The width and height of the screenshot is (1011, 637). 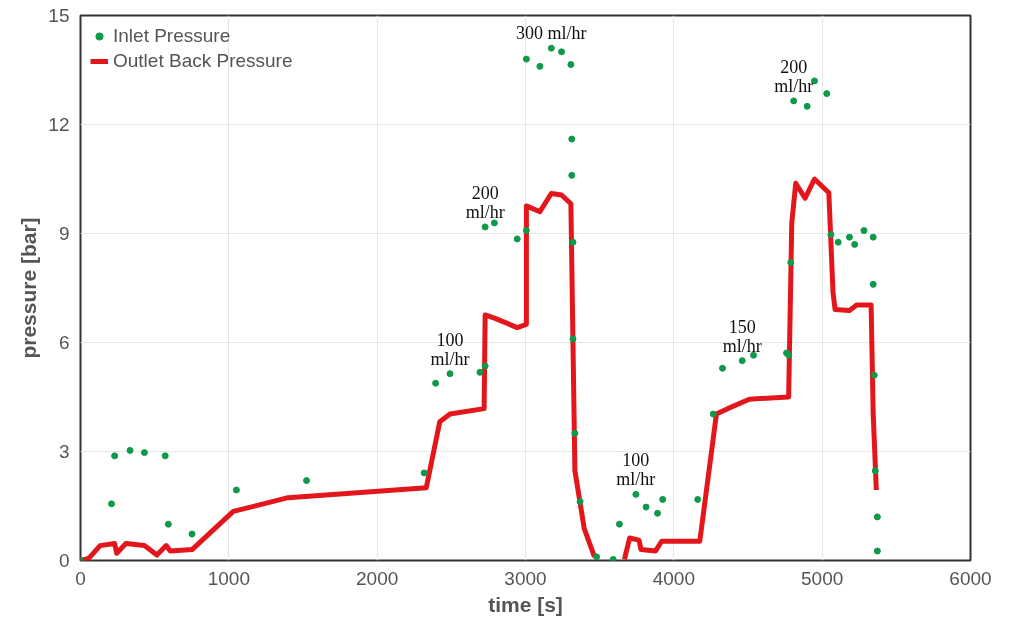 What do you see at coordinates (80, 578) in the screenshot?
I see `x-tick-label: 0` at bounding box center [80, 578].